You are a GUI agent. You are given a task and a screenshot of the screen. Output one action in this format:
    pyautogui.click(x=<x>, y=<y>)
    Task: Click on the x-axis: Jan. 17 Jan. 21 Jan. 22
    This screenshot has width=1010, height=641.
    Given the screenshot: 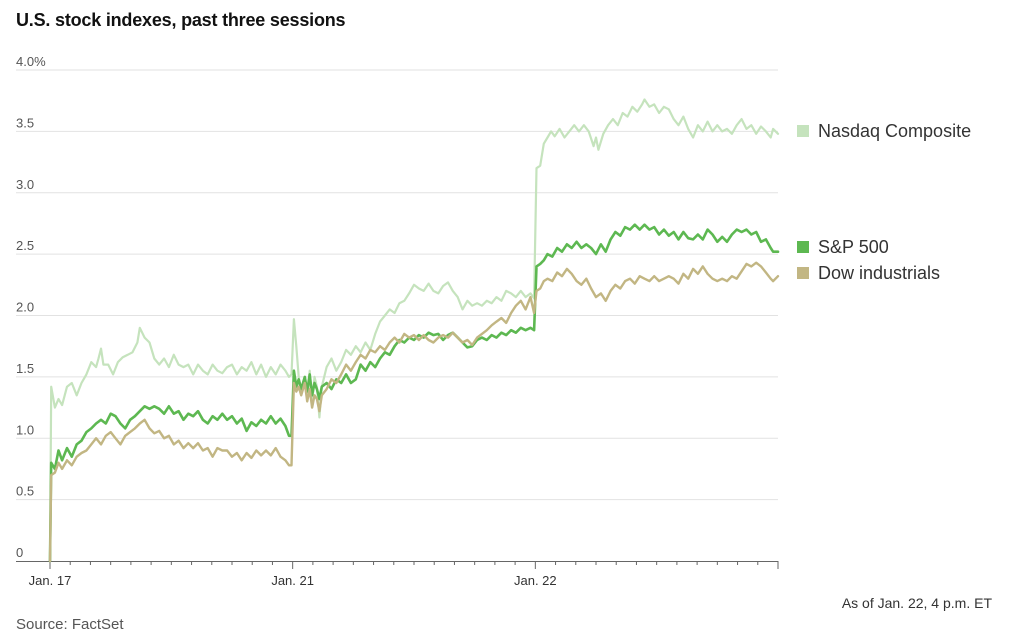 What is the action you would take?
    pyautogui.click(x=397, y=574)
    